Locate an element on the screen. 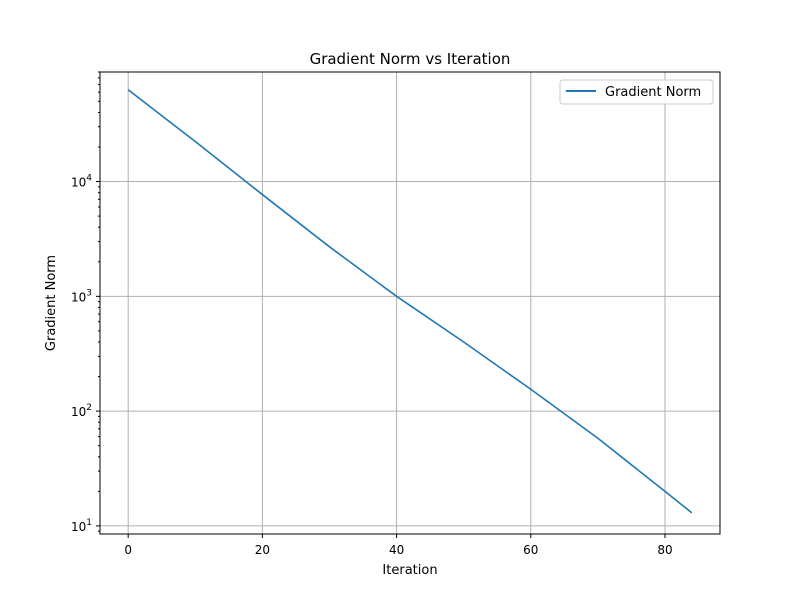 The image size is (800, 600). x-tick-label: 80 is located at coordinates (664, 550).